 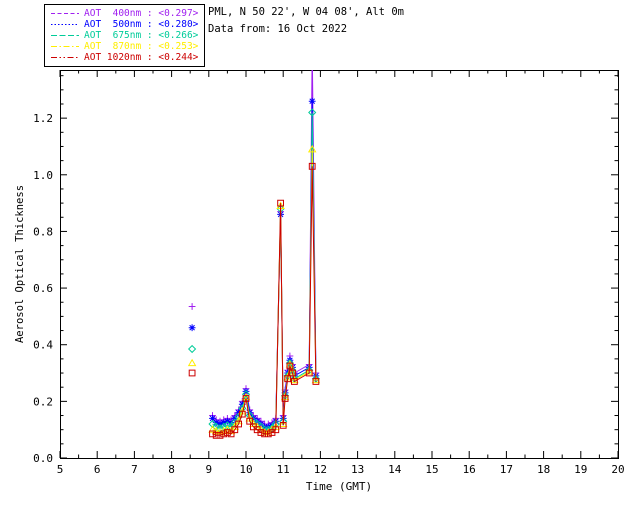 I want to click on series-aot-400nm, so click(x=254, y=249).